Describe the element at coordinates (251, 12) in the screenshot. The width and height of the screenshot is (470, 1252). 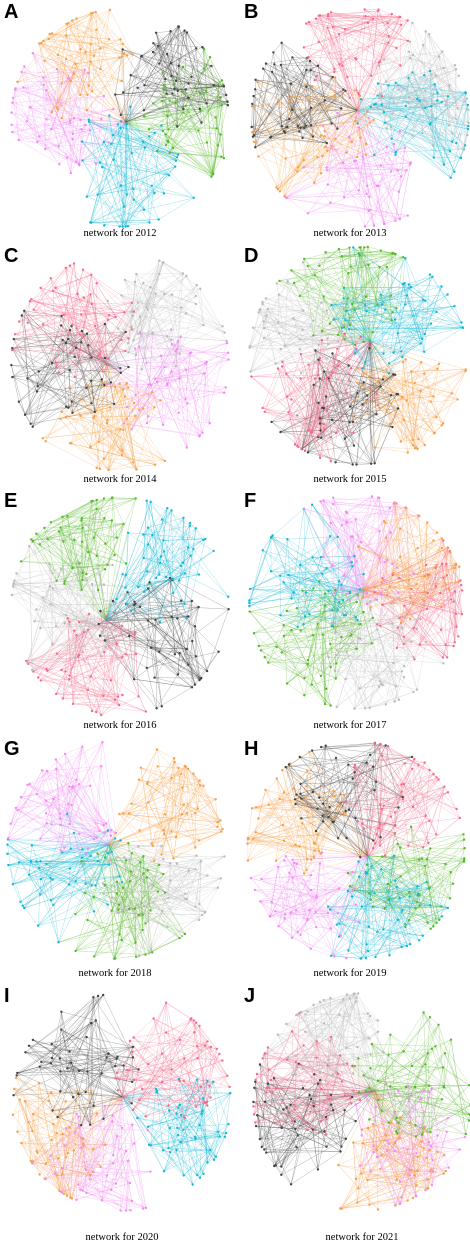
I see `panel-letter: B` at that location.